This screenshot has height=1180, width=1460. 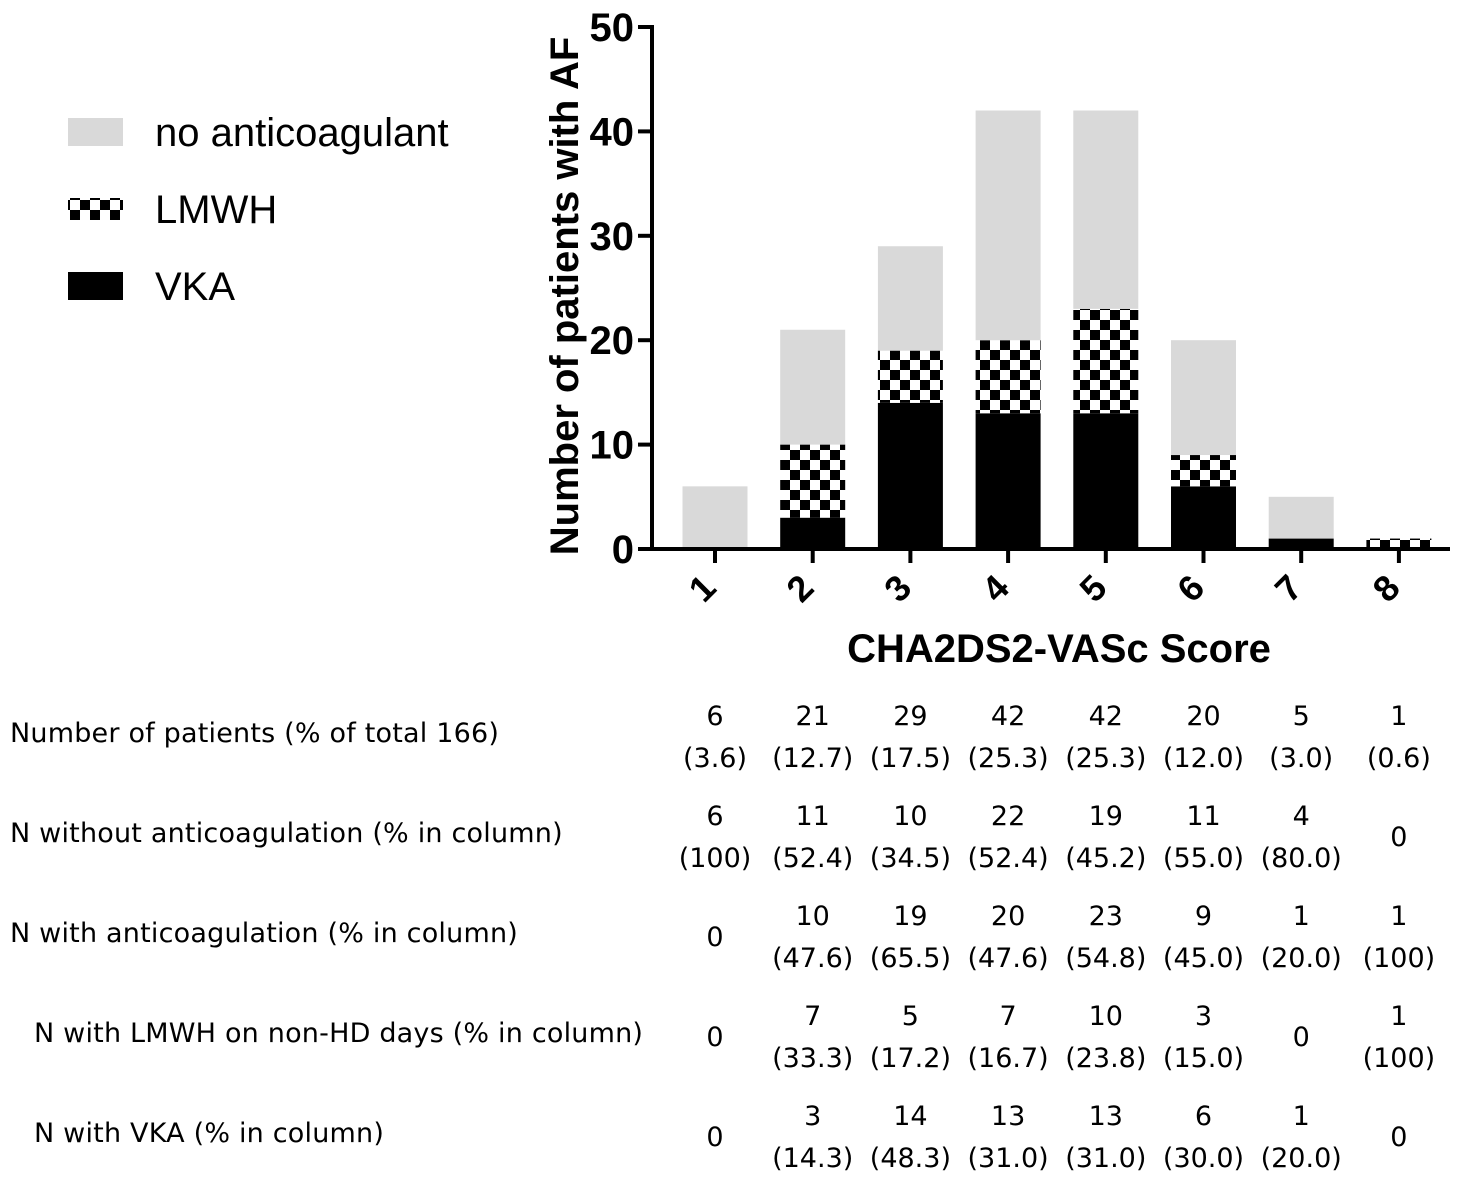 What do you see at coordinates (1301, 738) in the screenshot?
I see `table-cell: 5 (3.0)` at bounding box center [1301, 738].